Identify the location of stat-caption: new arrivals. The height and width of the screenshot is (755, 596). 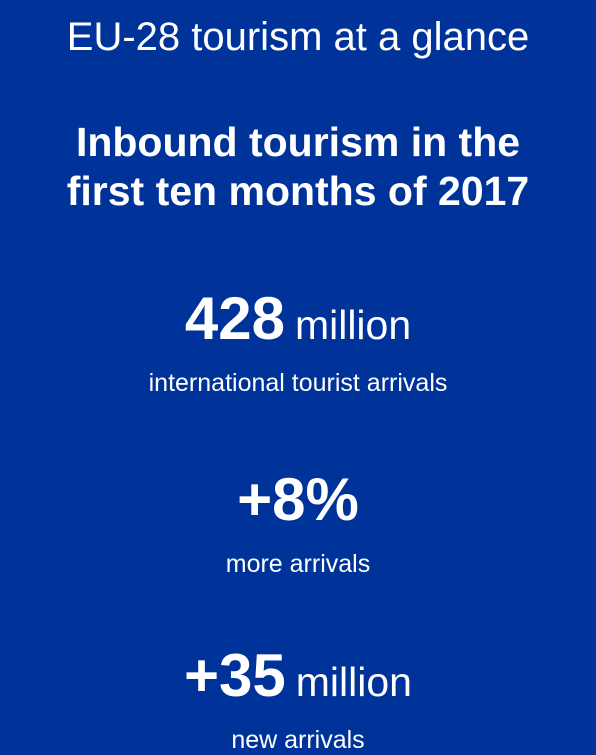
(298, 740).